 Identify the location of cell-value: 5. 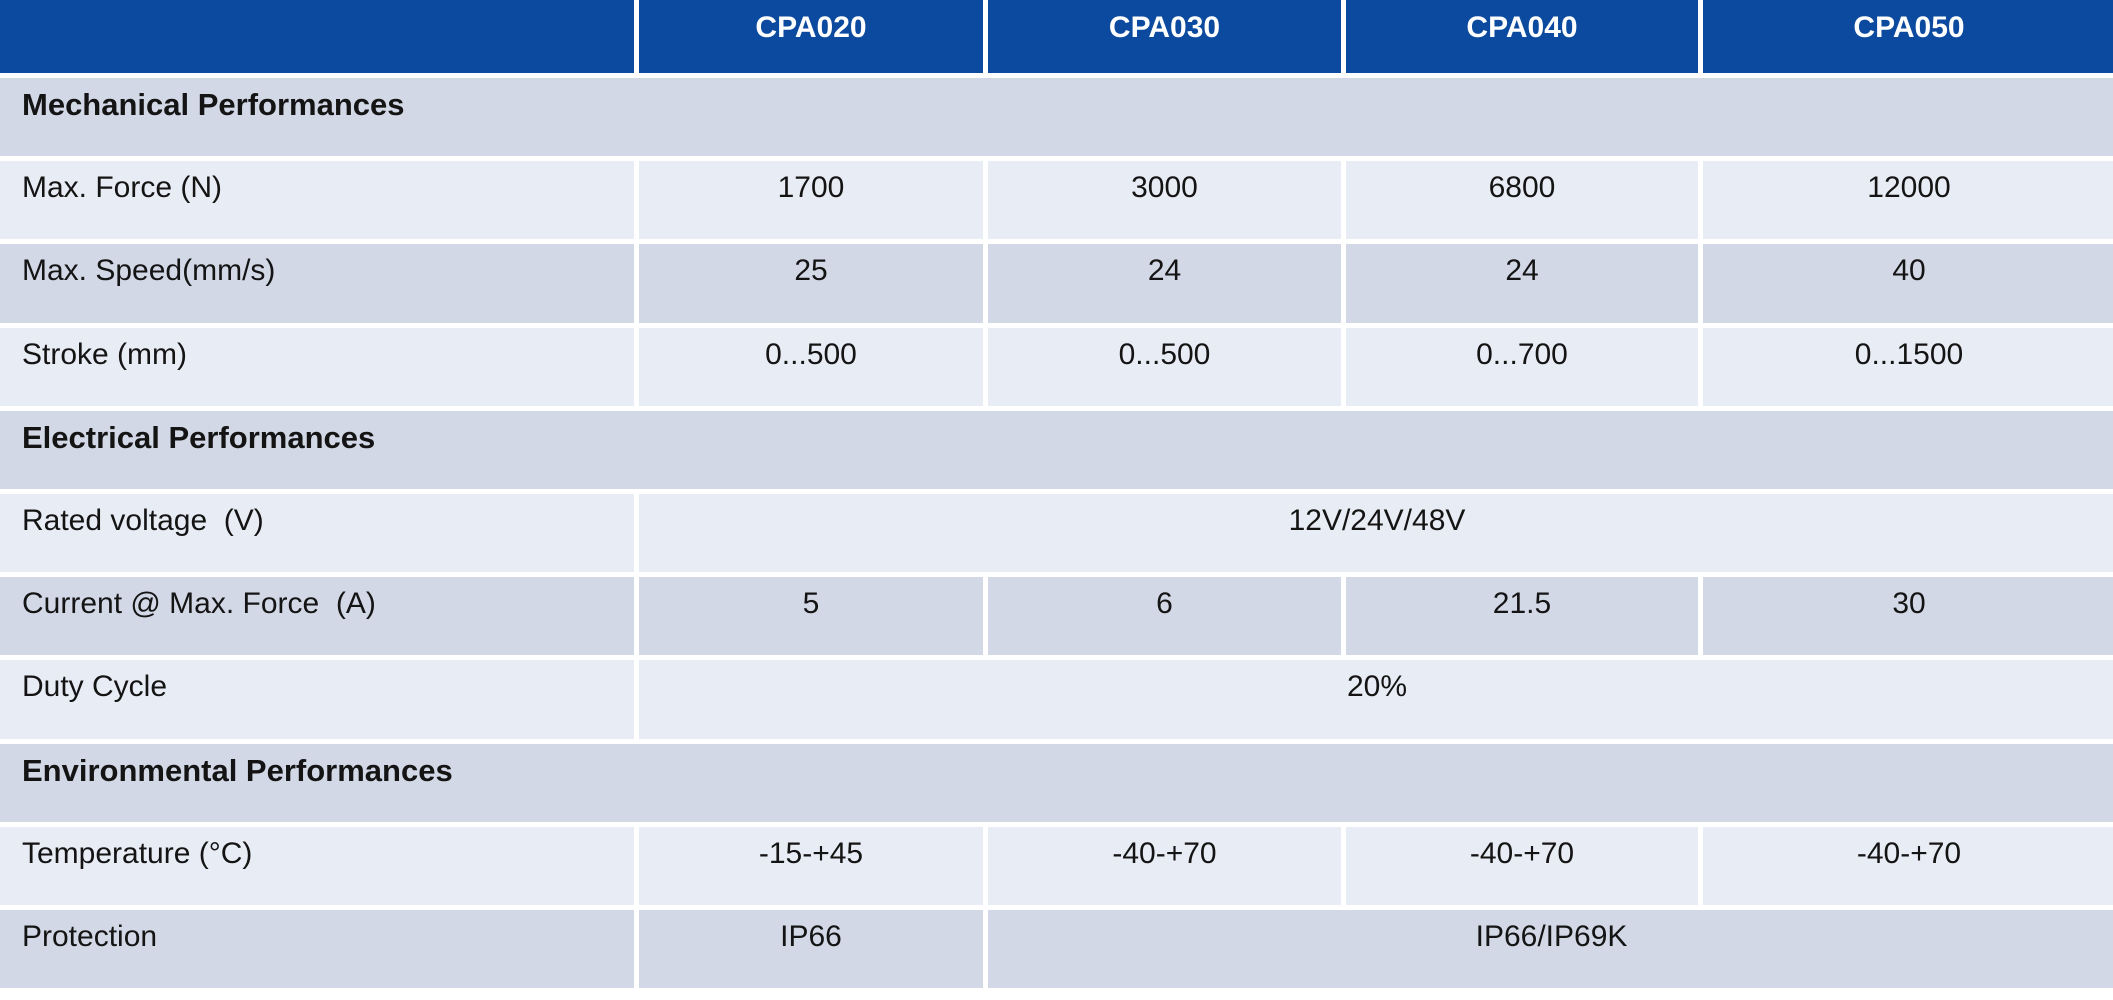
(811, 616).